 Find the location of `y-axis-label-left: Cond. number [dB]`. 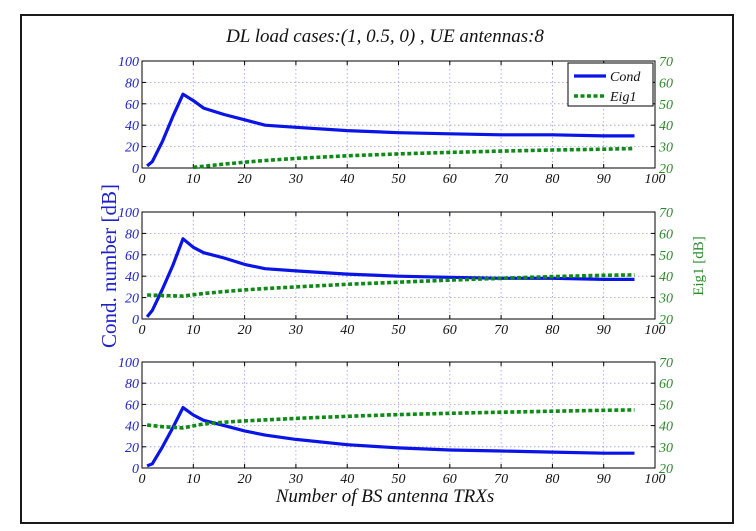

y-axis-label-left: Cond. number [dB] is located at coordinates (109, 266).